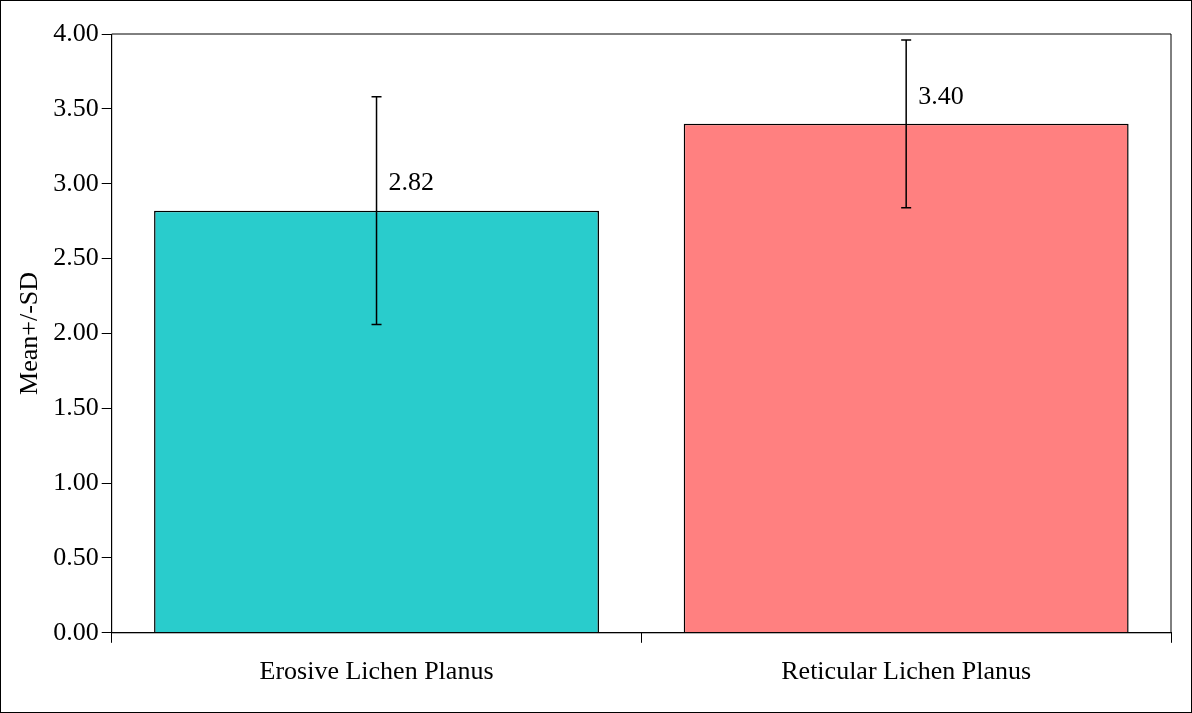 This screenshot has height=713, width=1192. I want to click on y-tick-label: 3.50, so click(76, 107).